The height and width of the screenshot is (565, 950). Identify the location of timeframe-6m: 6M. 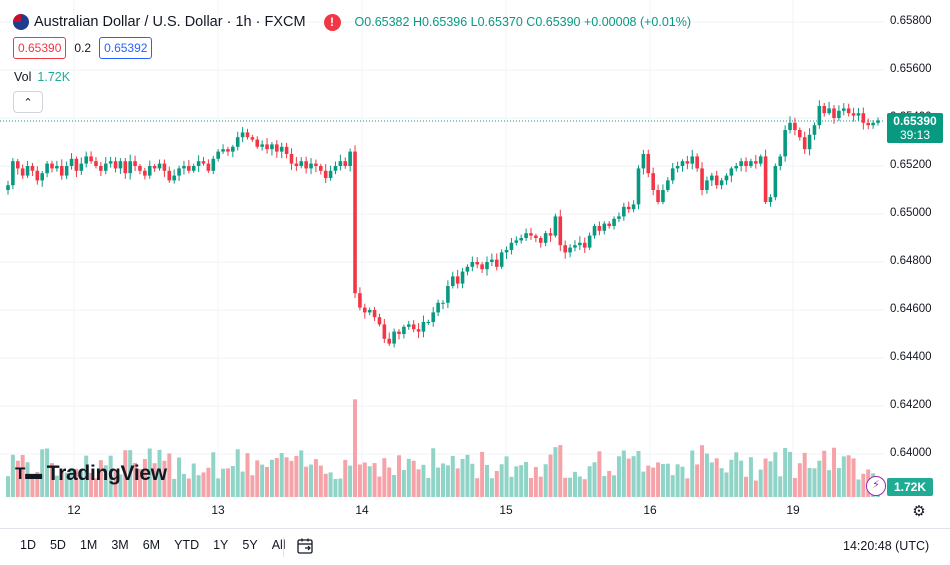
(151, 545).